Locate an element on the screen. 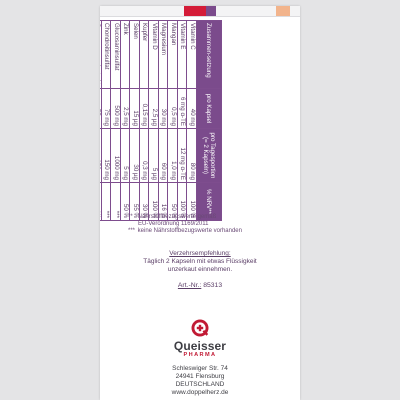 The height and width of the screenshot is (400, 400). flap-color-mark-red is located at coordinates (195, 11).